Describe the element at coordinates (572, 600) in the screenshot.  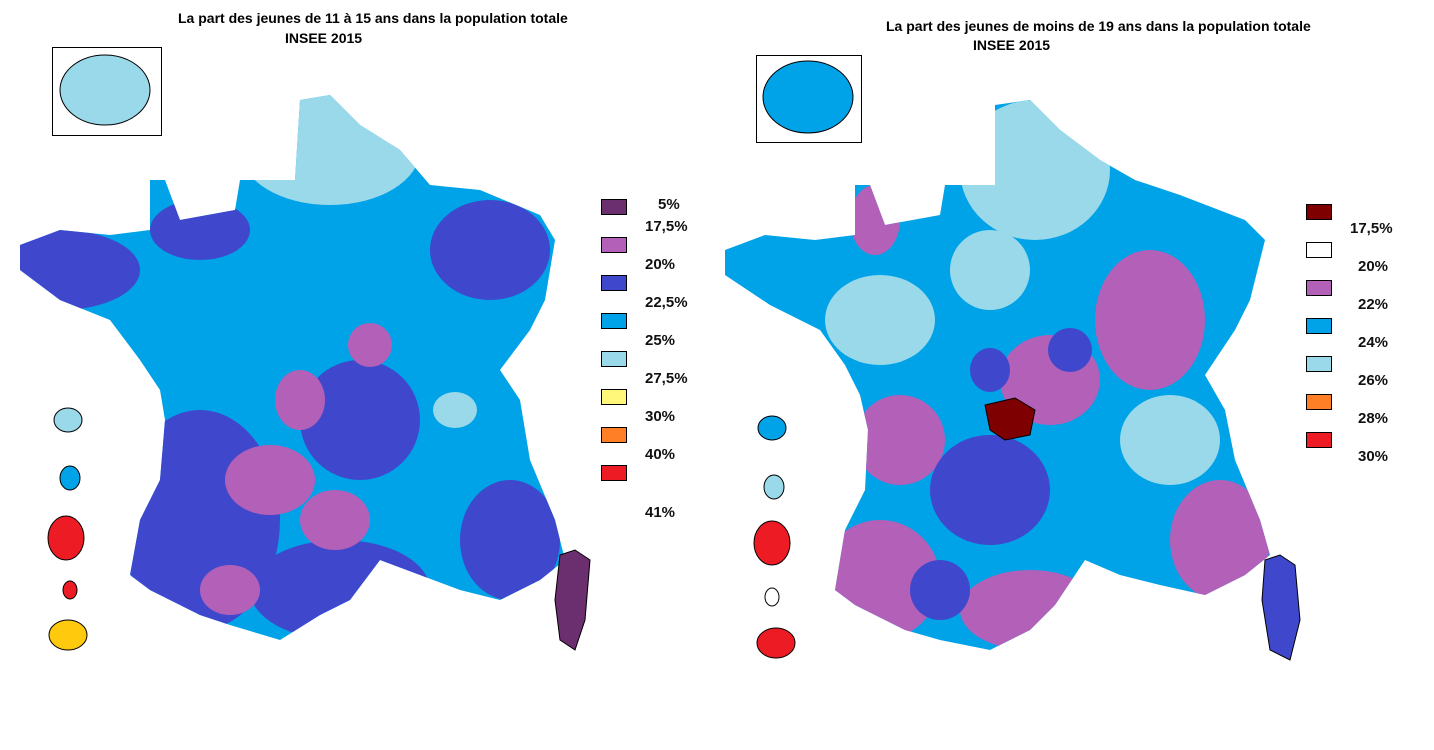
I see `left-corsica` at that location.